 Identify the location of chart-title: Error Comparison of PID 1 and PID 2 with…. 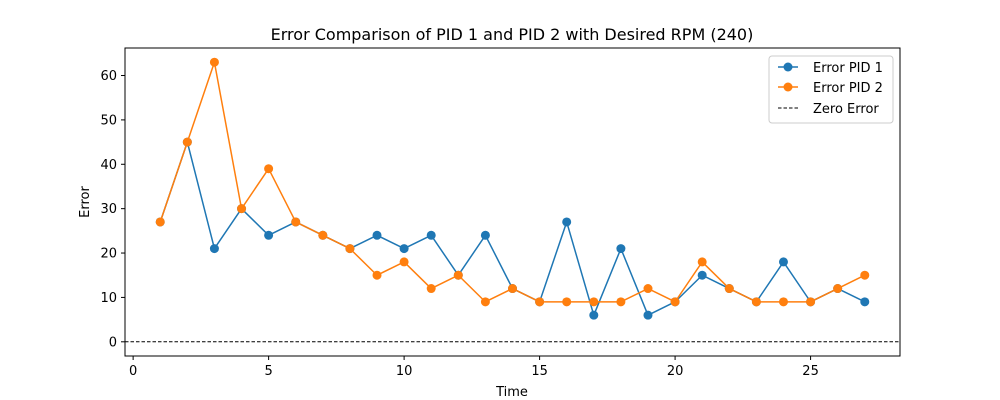
(512, 34).